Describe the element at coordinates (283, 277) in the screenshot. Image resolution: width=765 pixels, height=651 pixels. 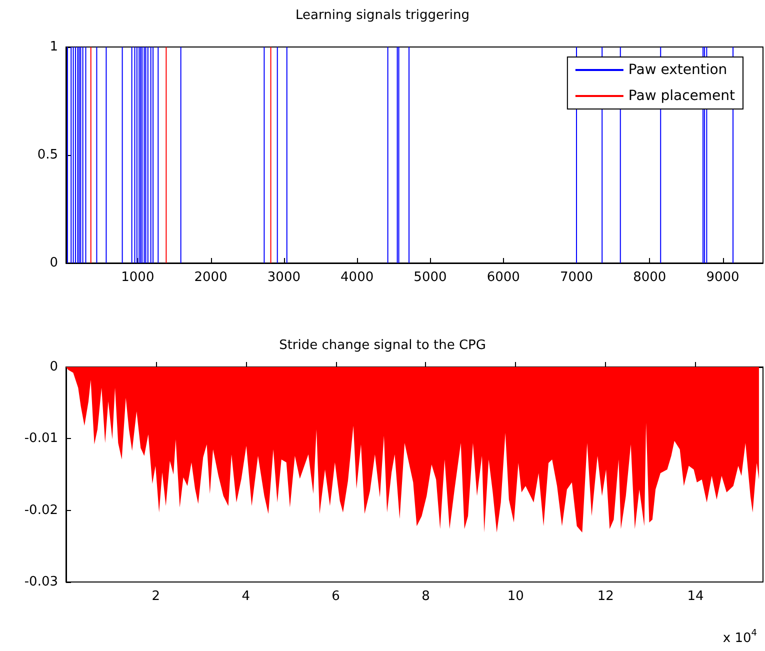
I see `x-tick-label: 3000` at that location.